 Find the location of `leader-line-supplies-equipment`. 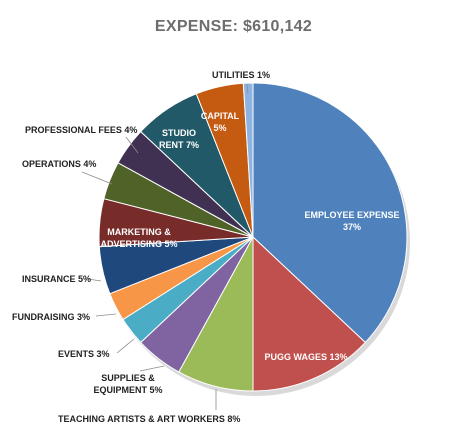

leader-line-supplies-equipment is located at coordinates (152, 368).